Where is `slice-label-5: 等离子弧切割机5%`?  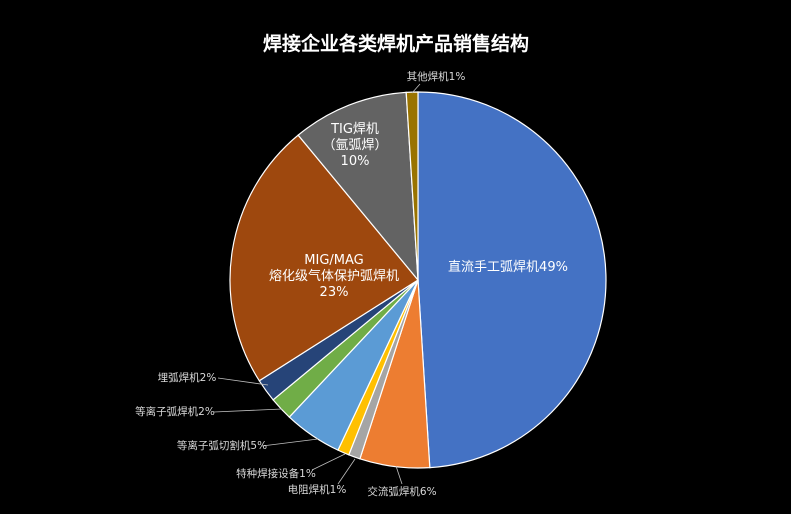 slice-label-5: 等离子弧切割机5% is located at coordinates (222, 445).